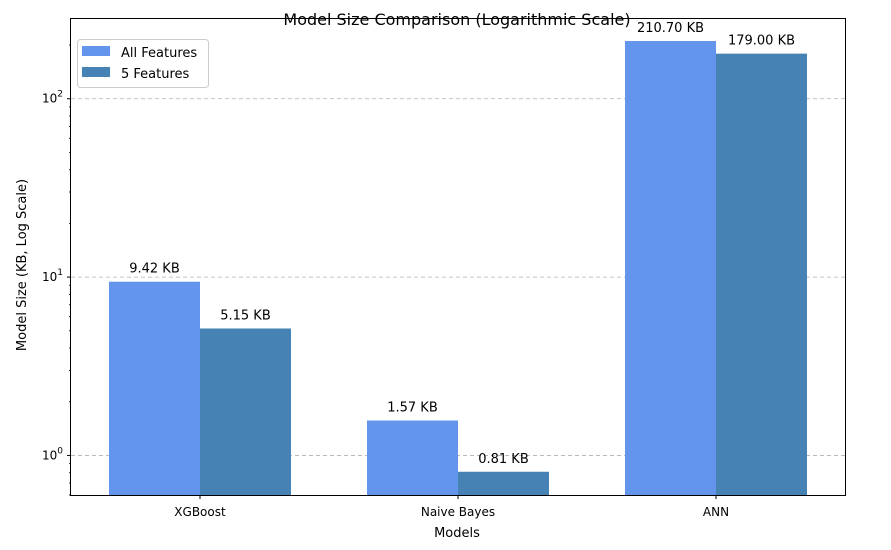 The image size is (891, 550). What do you see at coordinates (52, 454) in the screenshot?
I see `y-tick-label: 10⁰` at bounding box center [52, 454].